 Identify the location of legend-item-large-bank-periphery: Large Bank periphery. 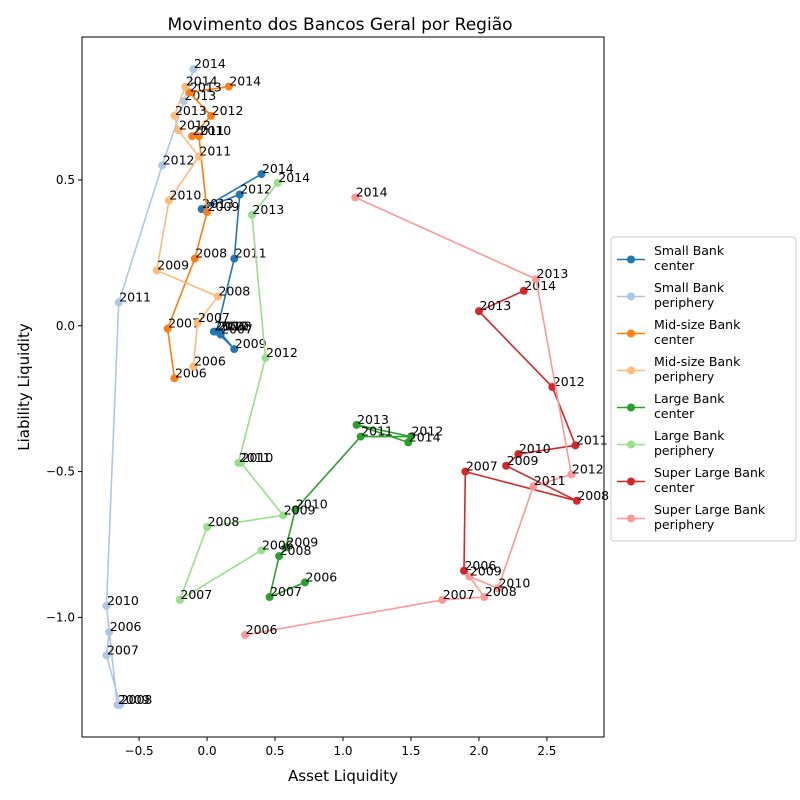
(671, 443).